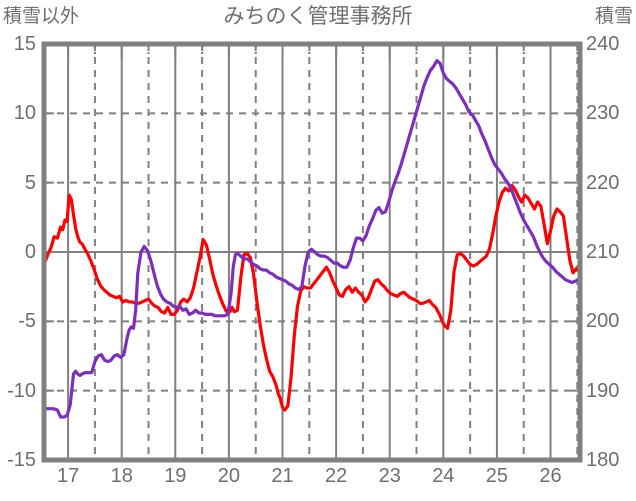  What do you see at coordinates (175, 476) in the screenshot?
I see `x-tick-label: 19` at bounding box center [175, 476].